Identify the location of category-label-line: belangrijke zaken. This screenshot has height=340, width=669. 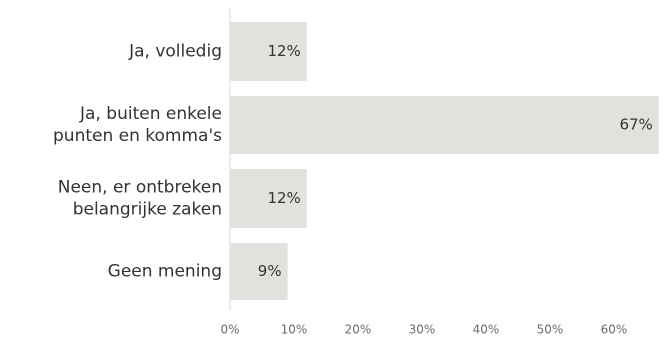
(147, 210).